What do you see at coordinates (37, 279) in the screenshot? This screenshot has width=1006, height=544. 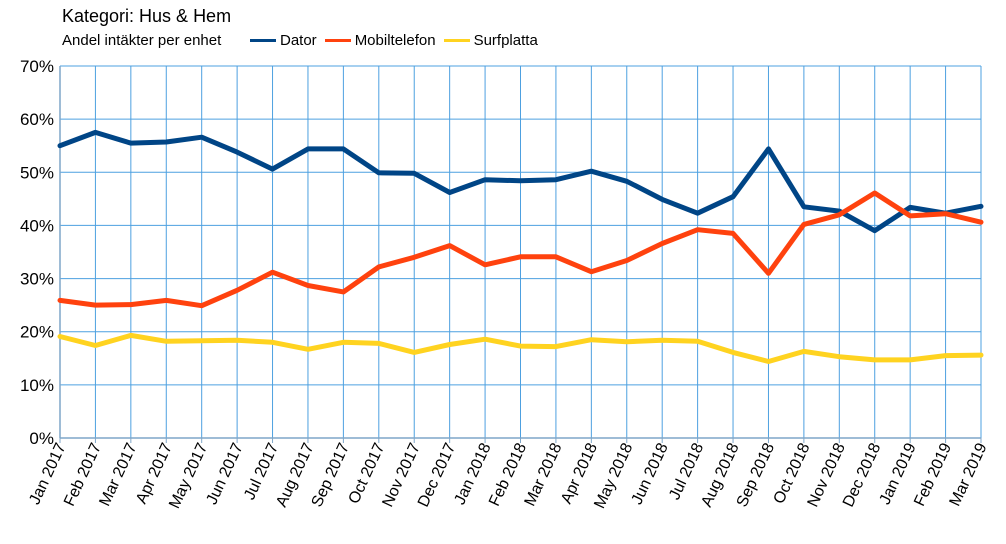 I see `y-tick-label: 30%` at bounding box center [37, 279].